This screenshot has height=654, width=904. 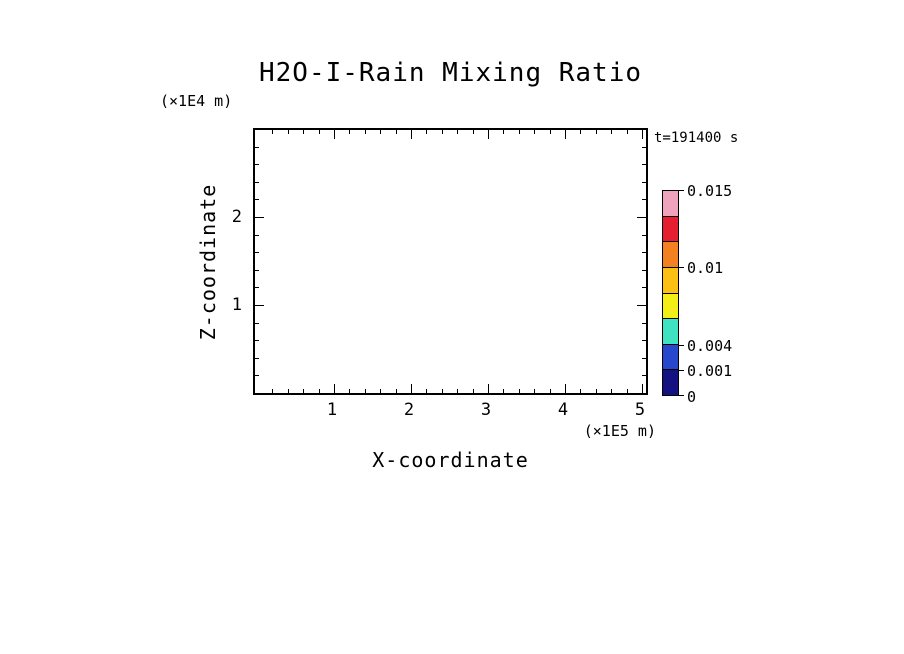 I want to click on x-tick-label: 3, so click(x=486, y=410).